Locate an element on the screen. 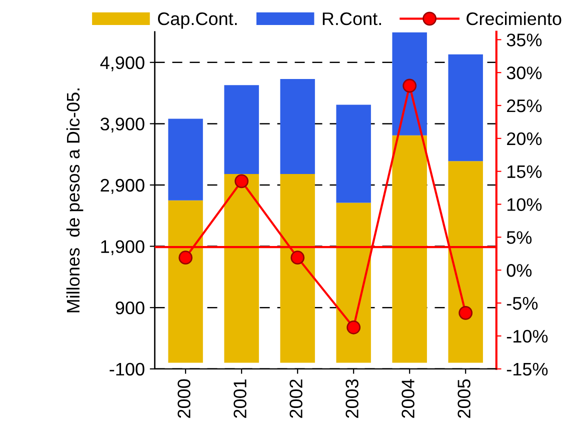  y2-tick-label: 5% is located at coordinates (519, 237).